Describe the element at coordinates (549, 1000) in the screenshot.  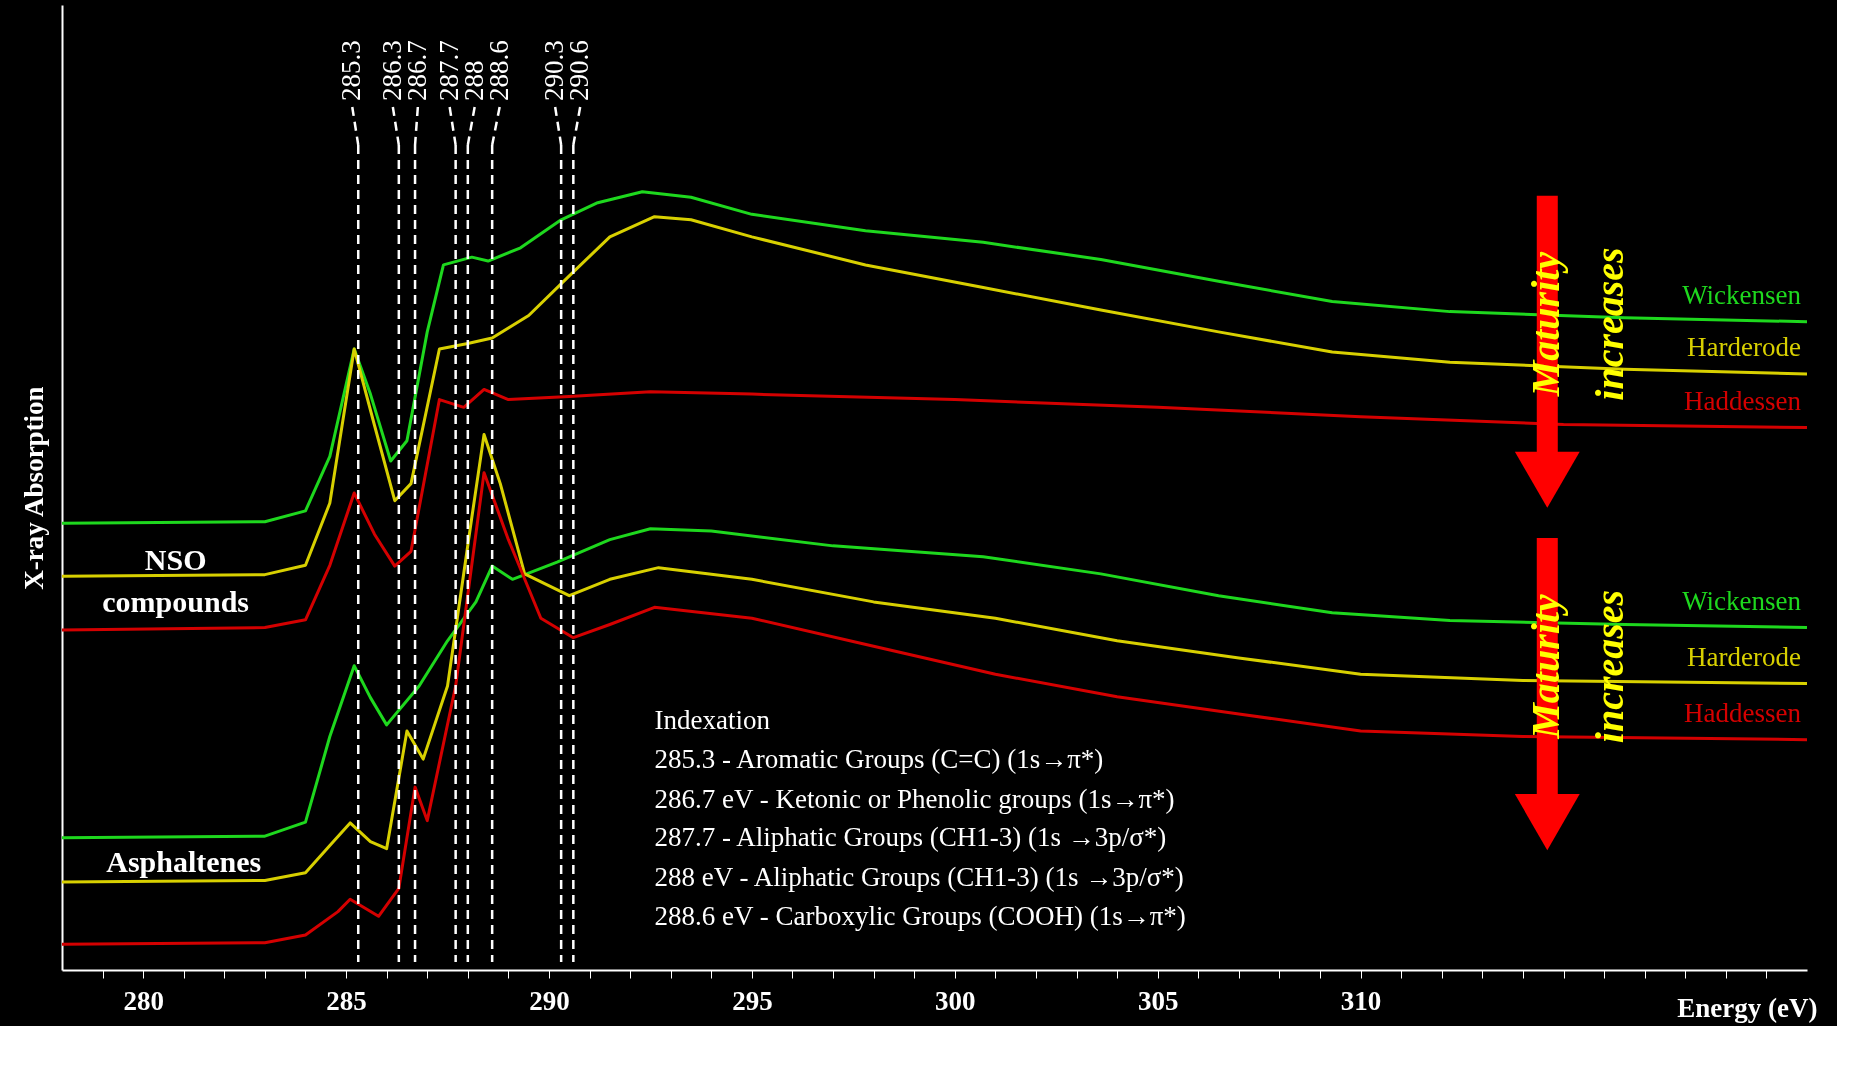
I see `x-tick-label: 290` at that location.